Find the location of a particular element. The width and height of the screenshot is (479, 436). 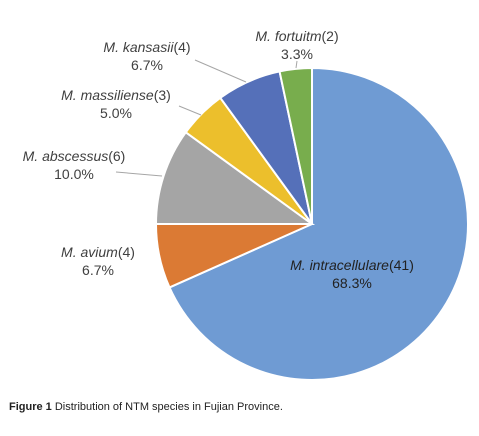

species-name: M. abscessus is located at coordinates (66, 156).